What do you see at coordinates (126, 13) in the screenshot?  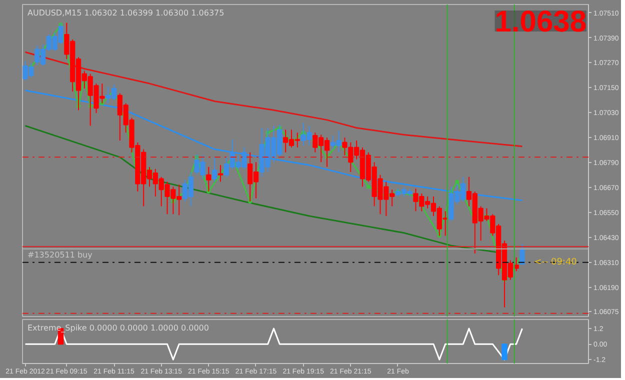 I see `text: AUDUSD,M15 1.06302 1.06399 1.06300 1.06375` at bounding box center [126, 13].